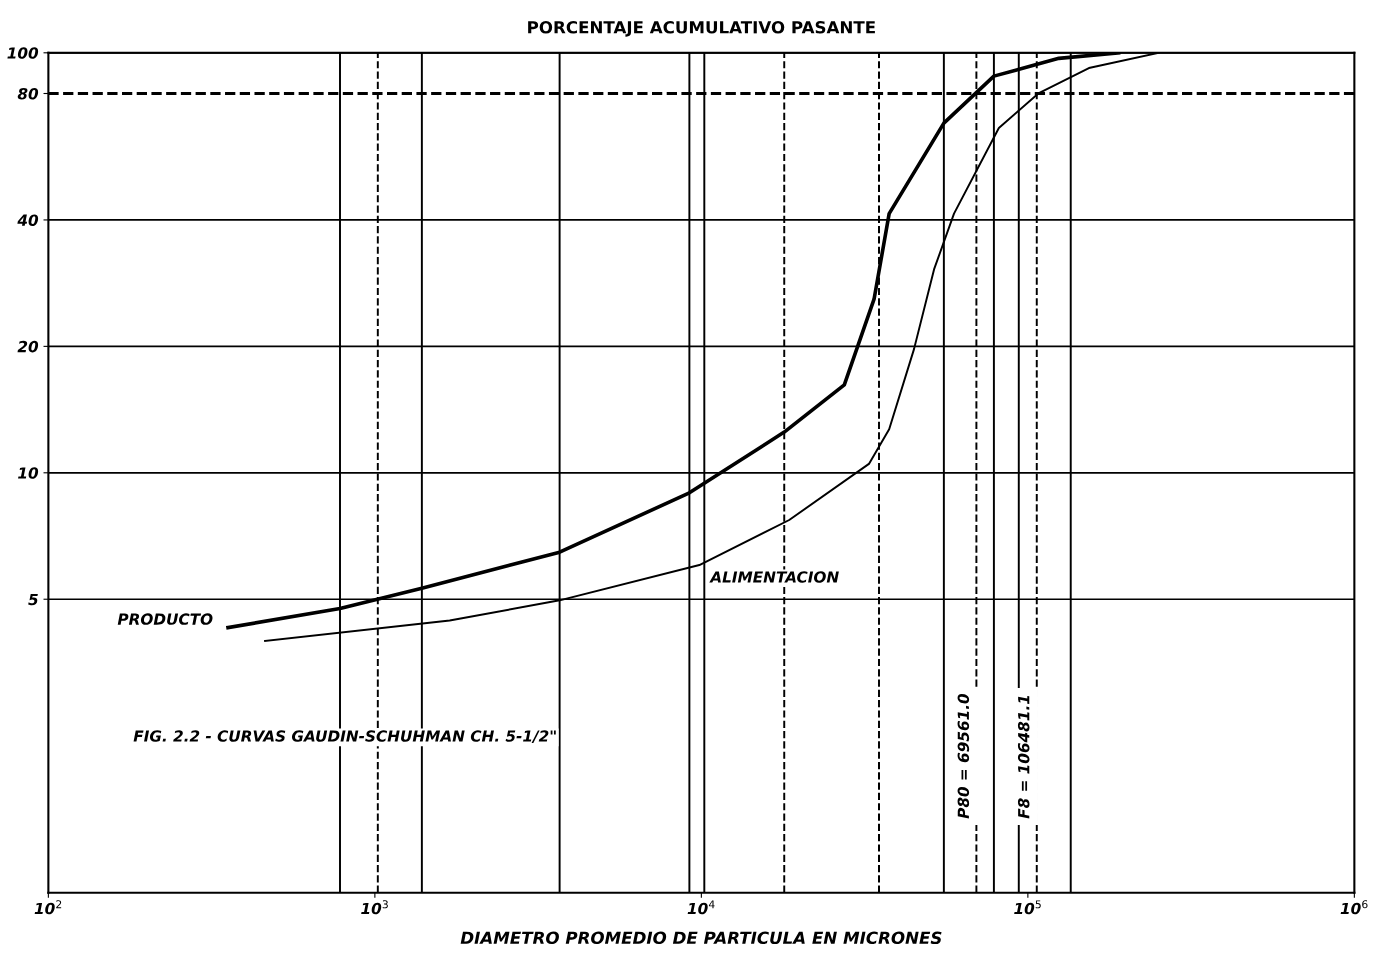 The height and width of the screenshot is (960, 1382). Describe the element at coordinates (701, 907) in the screenshot. I see `x-tick-label: 10$^{4}$` at that location.